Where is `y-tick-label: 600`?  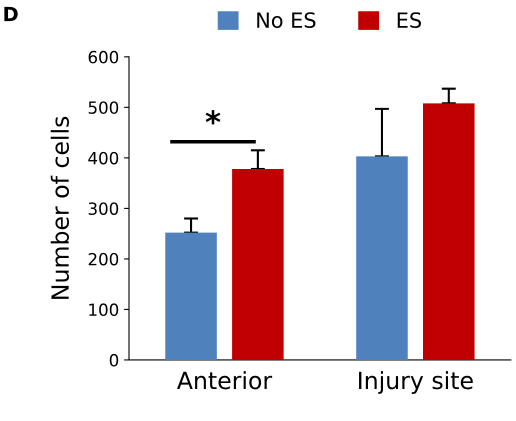
y-tick-label: 600 is located at coordinates (103, 57).